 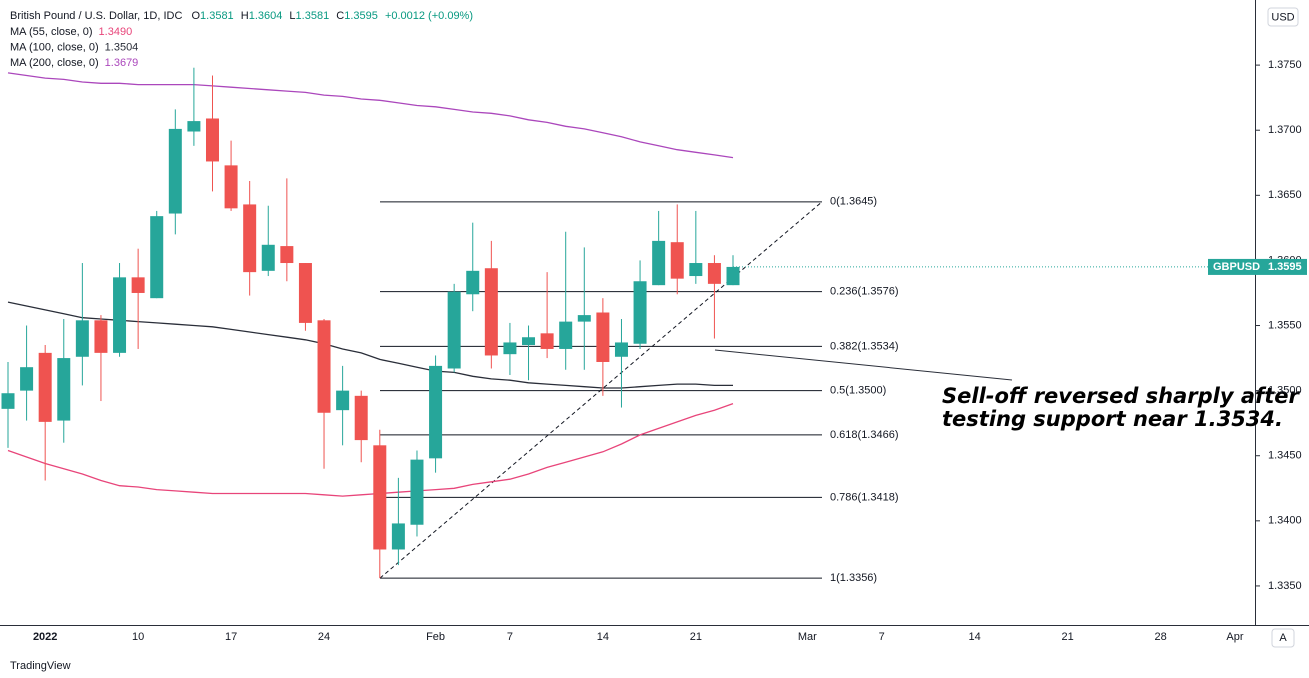 What do you see at coordinates (1285, 391) in the screenshot?
I see `y-tick-label: 1.3500` at bounding box center [1285, 391].